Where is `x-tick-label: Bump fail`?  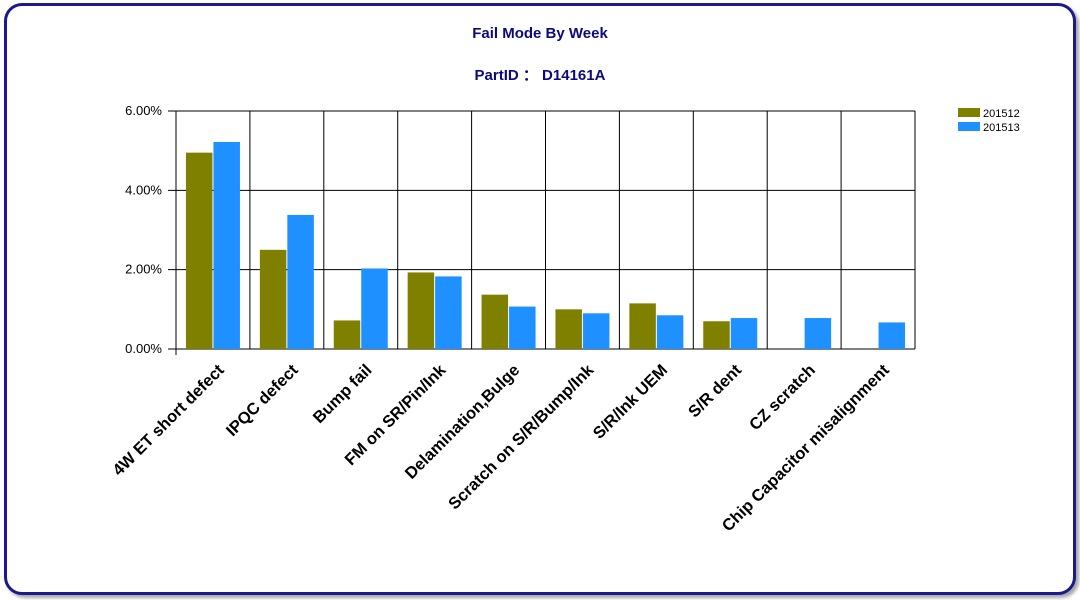 x-tick-label: Bump fail is located at coordinates (343, 394).